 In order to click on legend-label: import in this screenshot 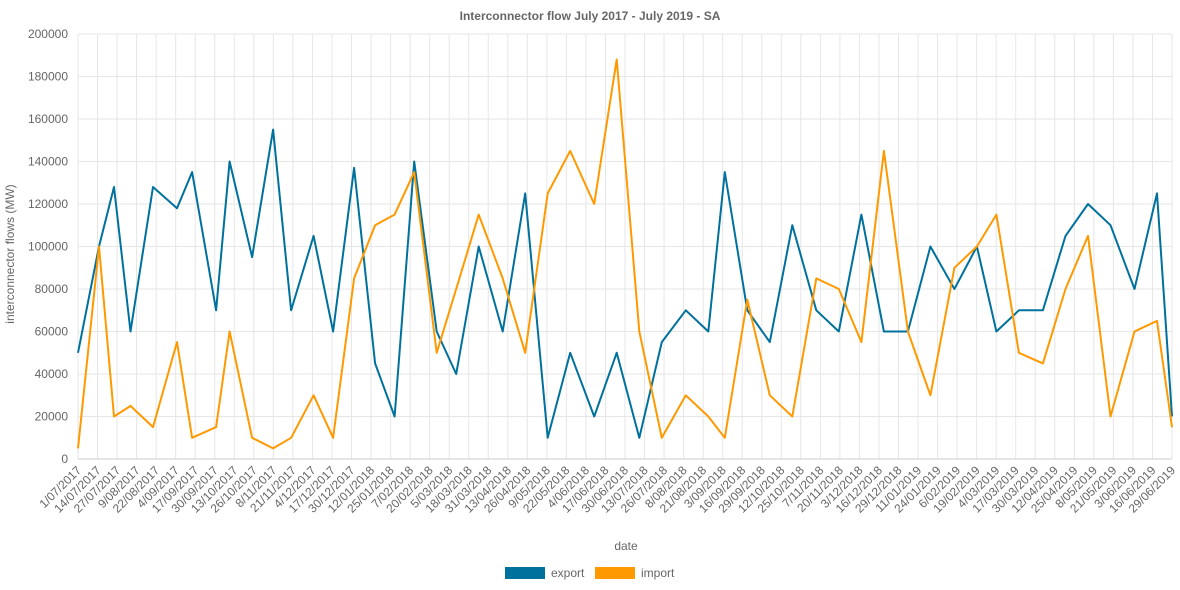, I will do `click(658, 573)`.